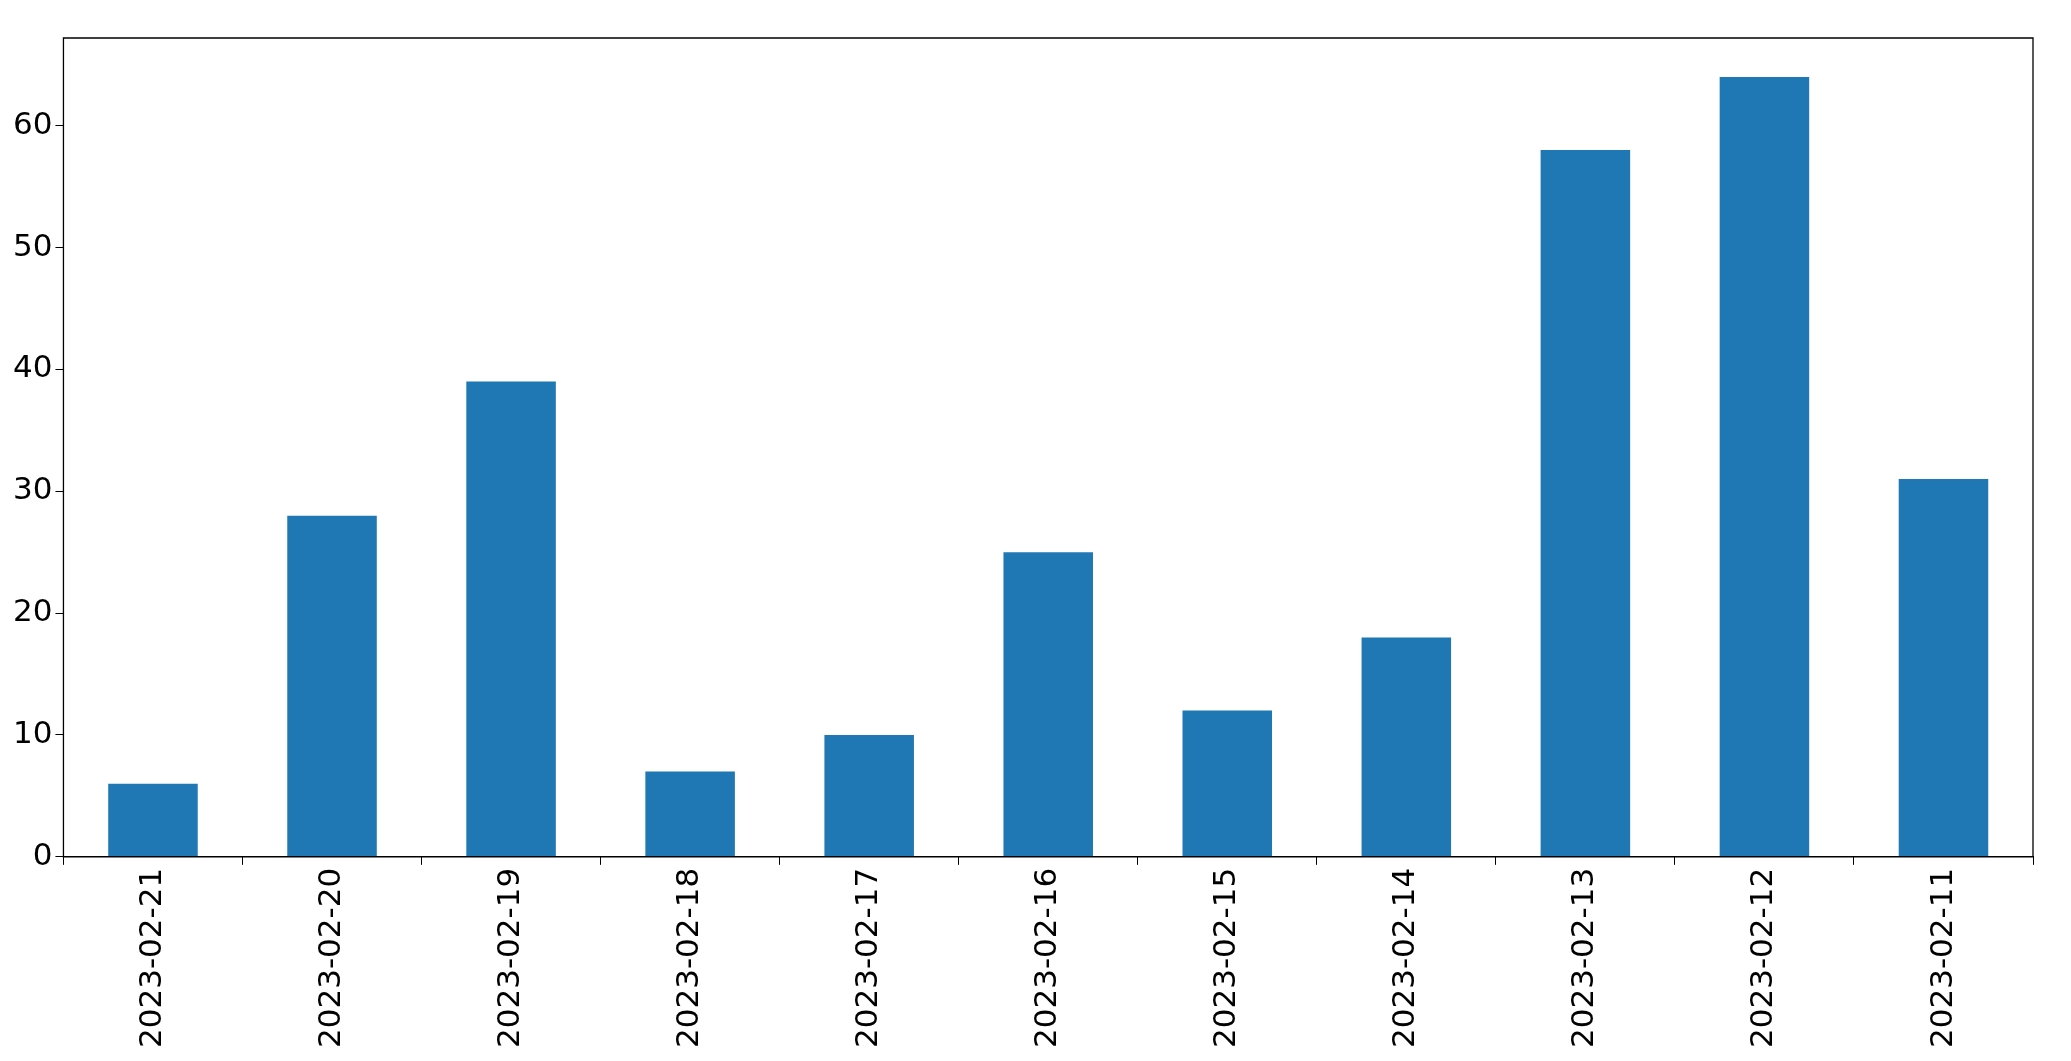  I want to click on y-tick-label: 0, so click(42, 853).